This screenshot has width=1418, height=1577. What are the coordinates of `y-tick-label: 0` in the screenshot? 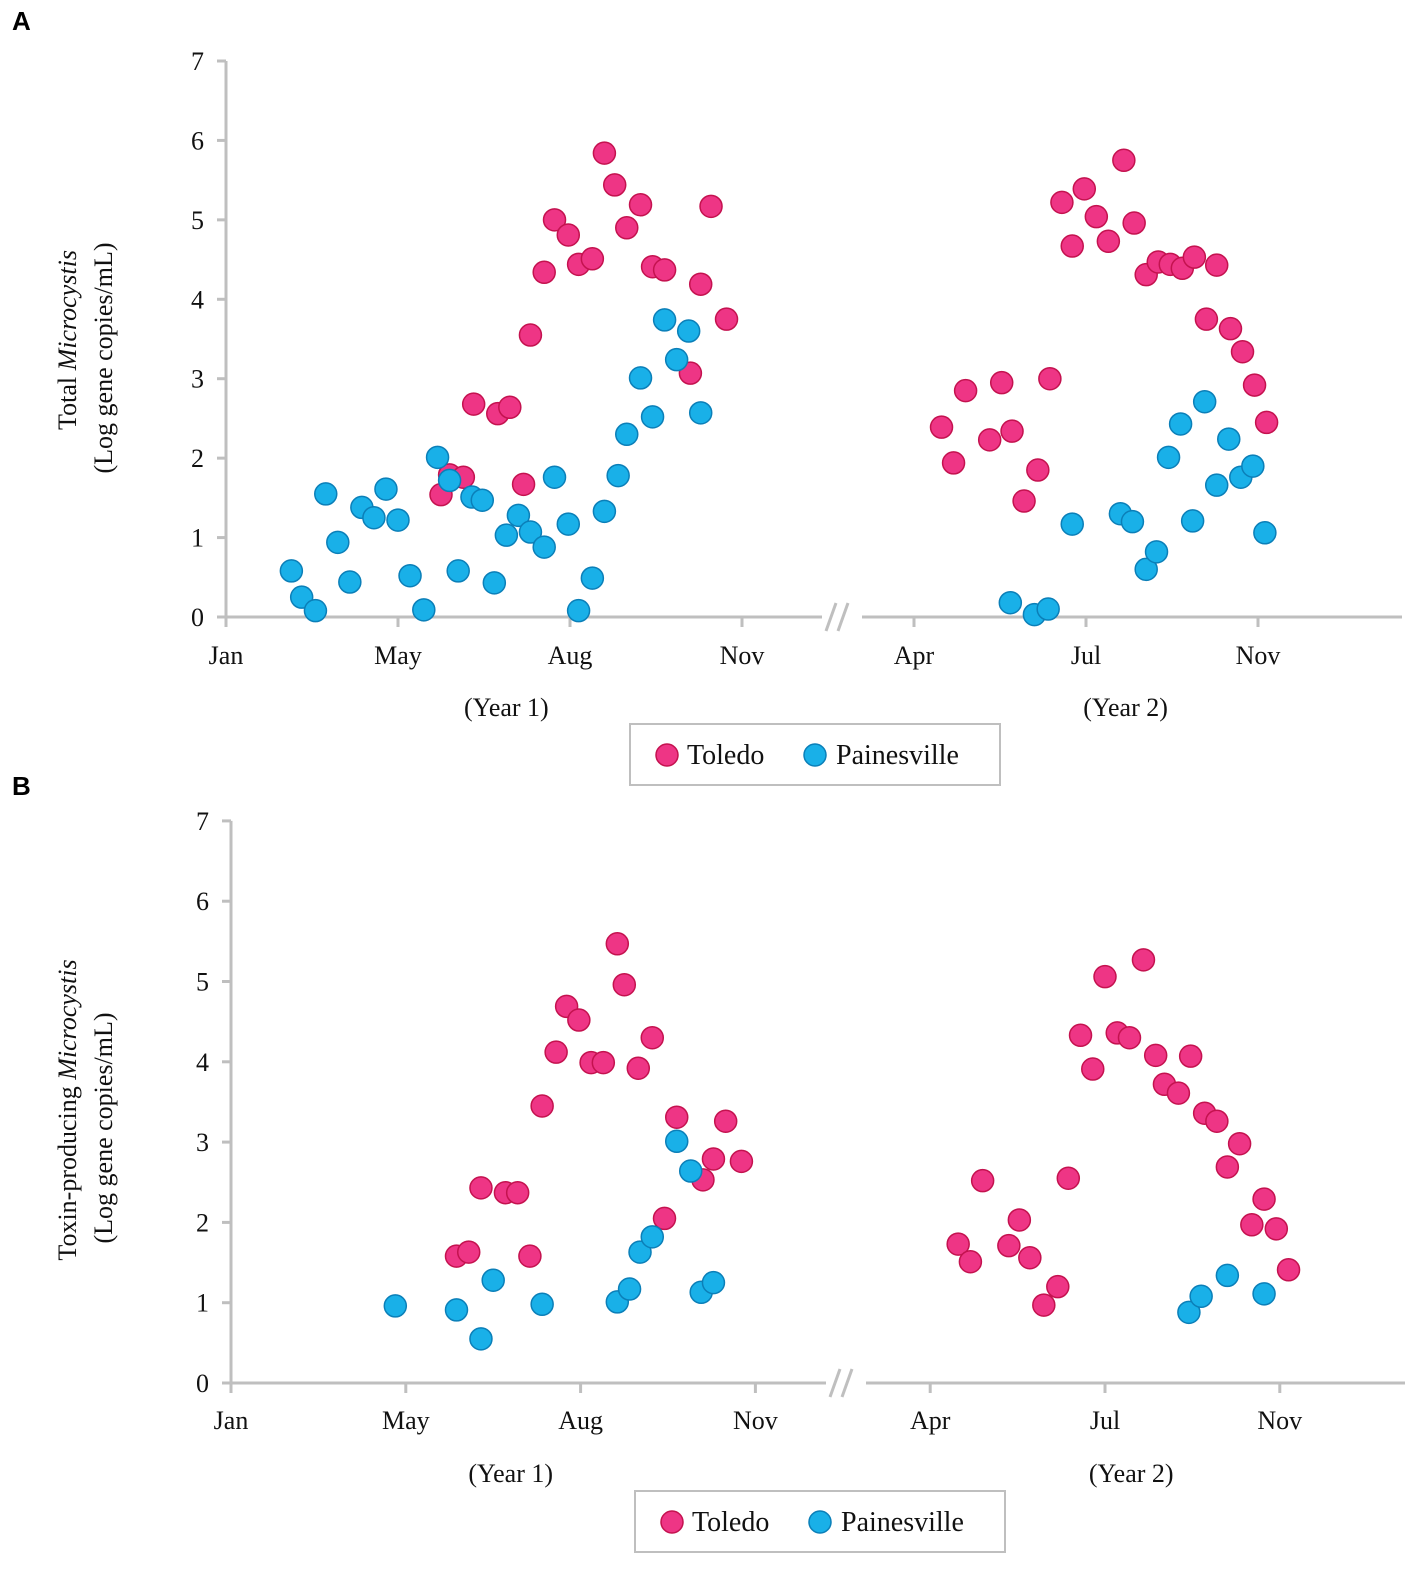 It's located at (202, 1383).